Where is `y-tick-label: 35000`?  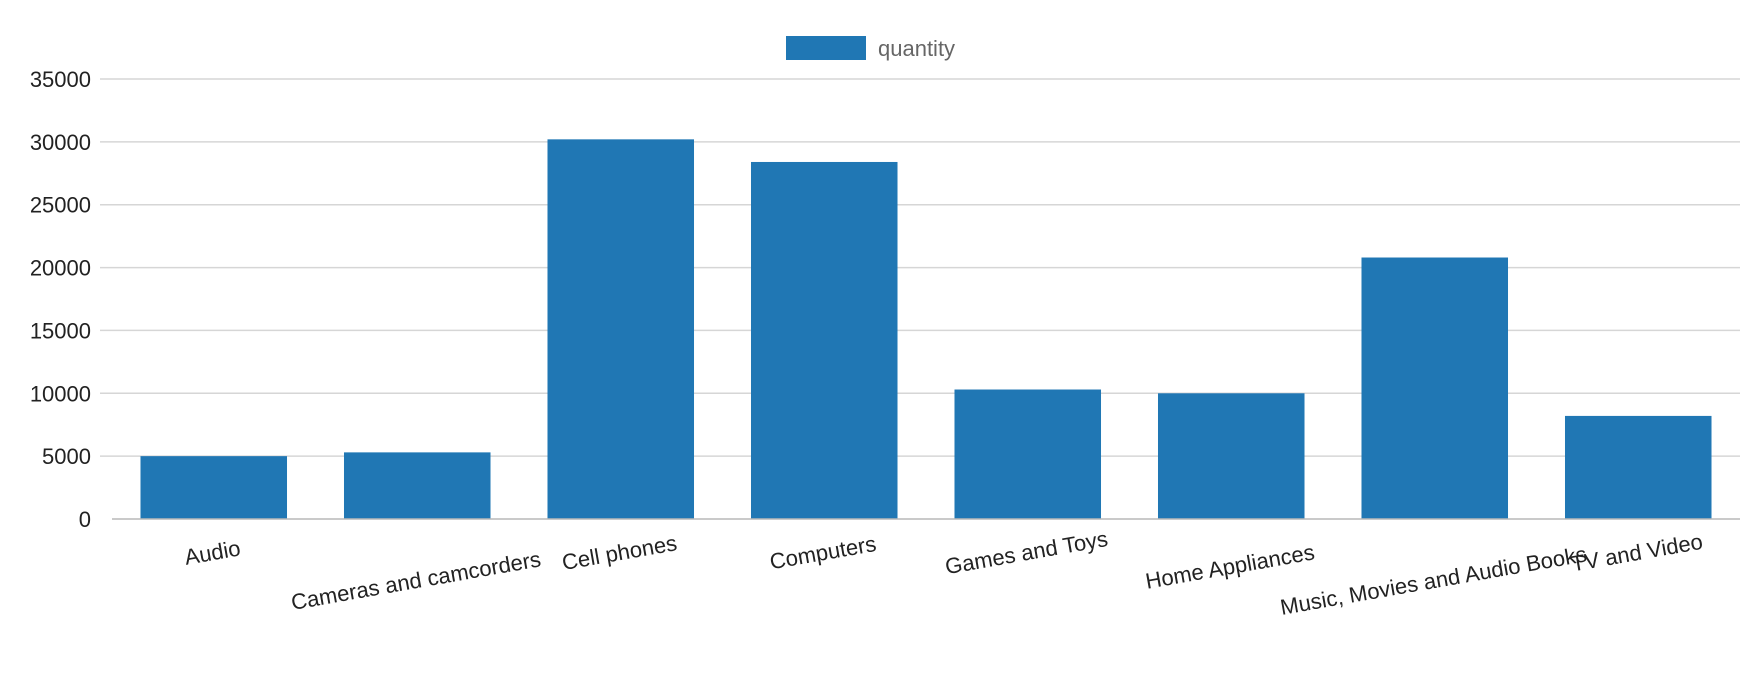 y-tick-label: 35000 is located at coordinates (60, 79).